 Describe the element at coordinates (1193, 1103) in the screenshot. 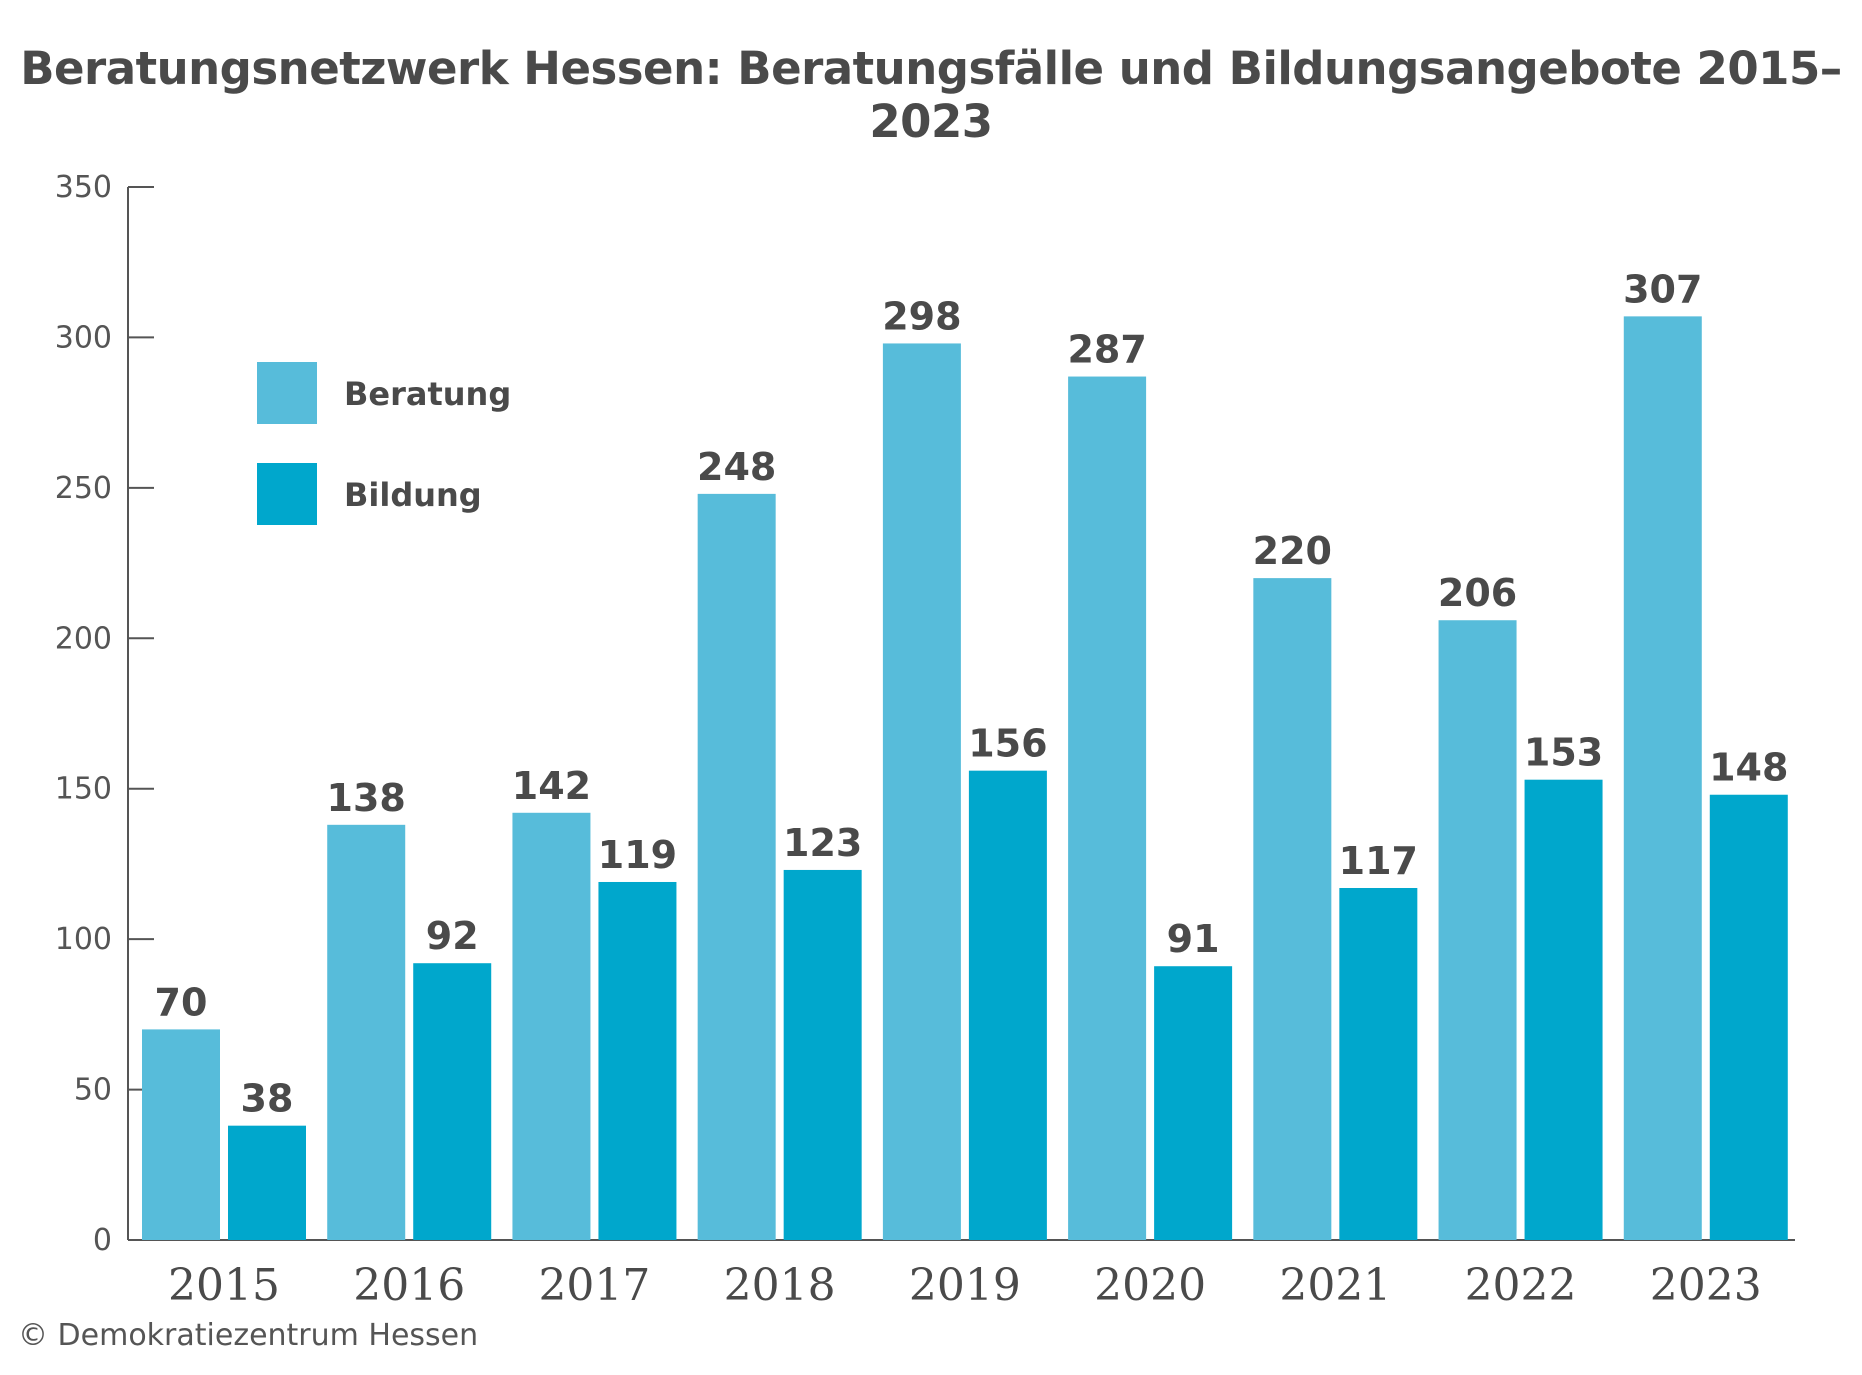

I see `bar-bildung-2020` at that location.